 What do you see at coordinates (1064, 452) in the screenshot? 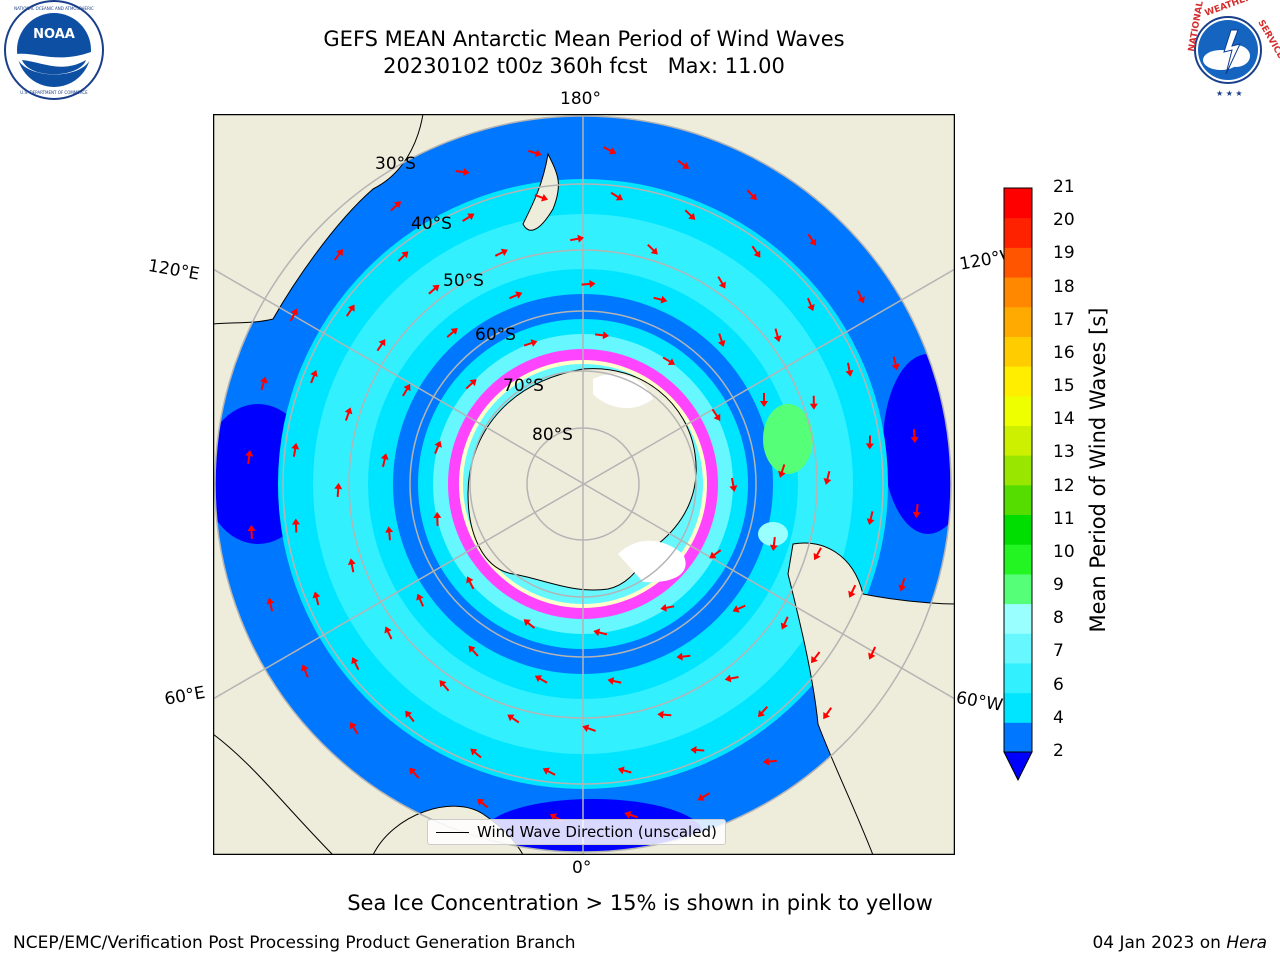
I see `colorbar-tick-label: 13` at bounding box center [1064, 452].